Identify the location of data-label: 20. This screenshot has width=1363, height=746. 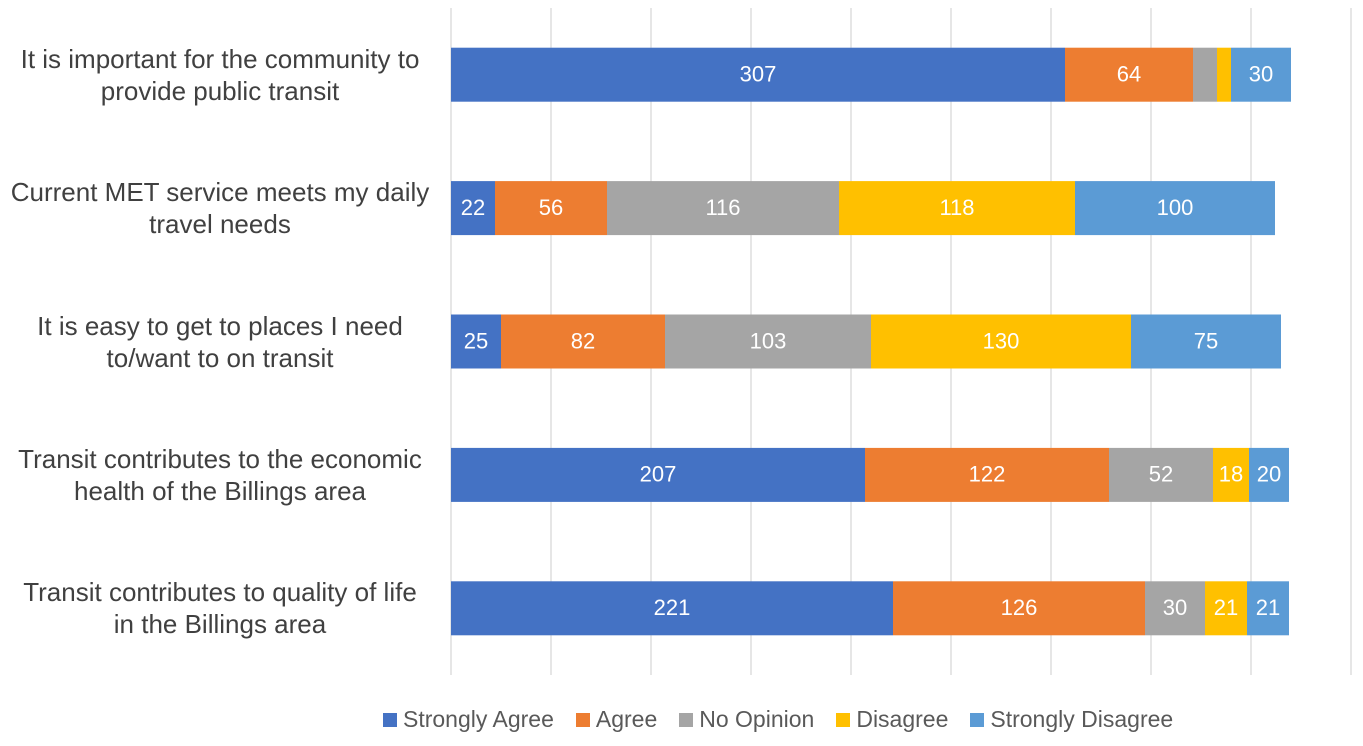
(1269, 474).